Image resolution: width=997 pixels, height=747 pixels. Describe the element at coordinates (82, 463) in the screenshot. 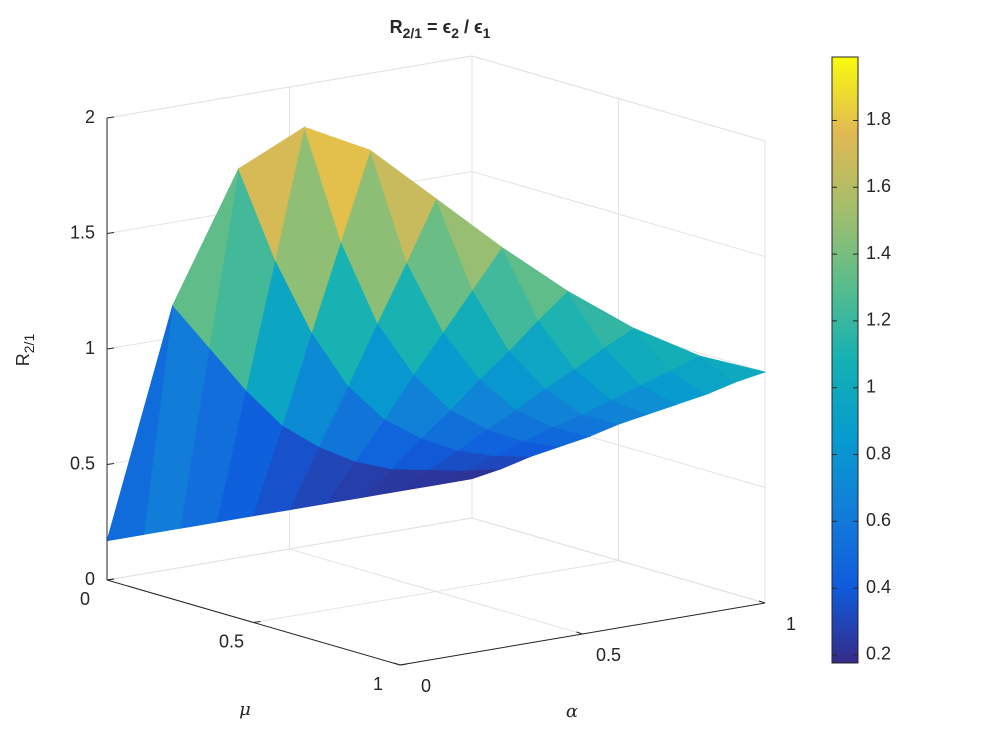

I see `z-tick-label: 0.5` at that location.